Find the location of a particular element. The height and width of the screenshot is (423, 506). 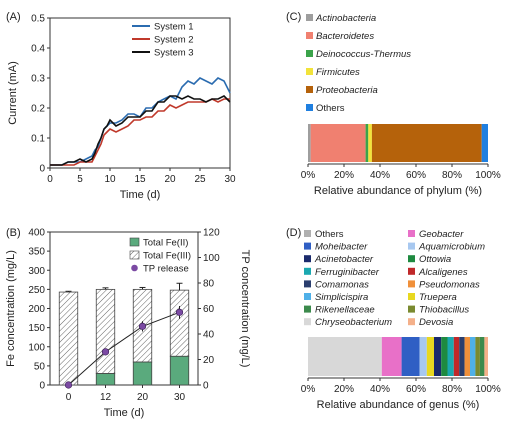

panel-label-c: (C) is located at coordinates (293, 17).